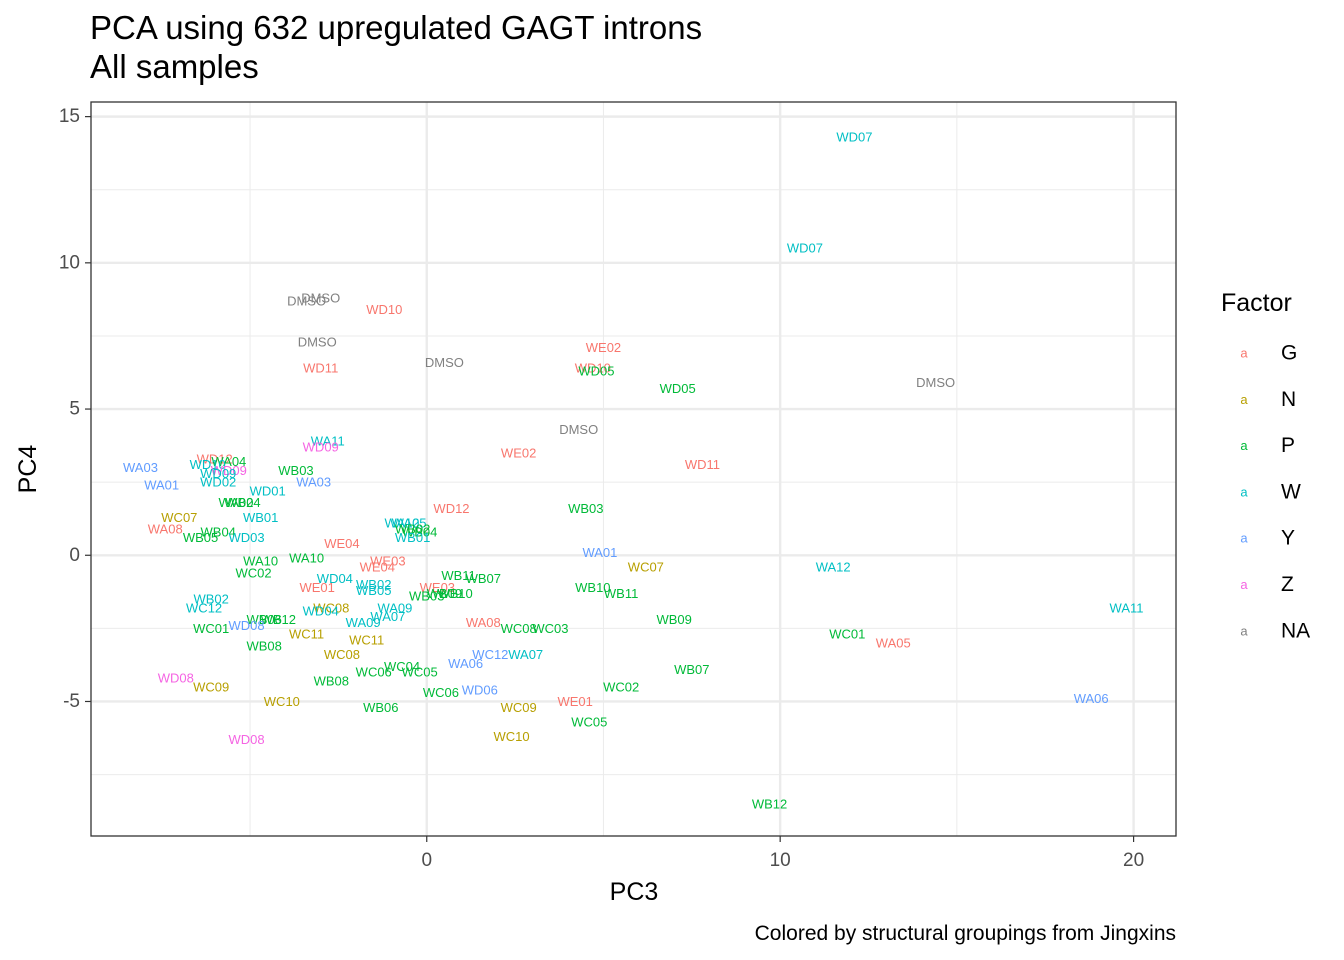 Image resolution: width=1344 pixels, height=960 pixels. I want to click on point-label-wb05: WB05, so click(373, 590).